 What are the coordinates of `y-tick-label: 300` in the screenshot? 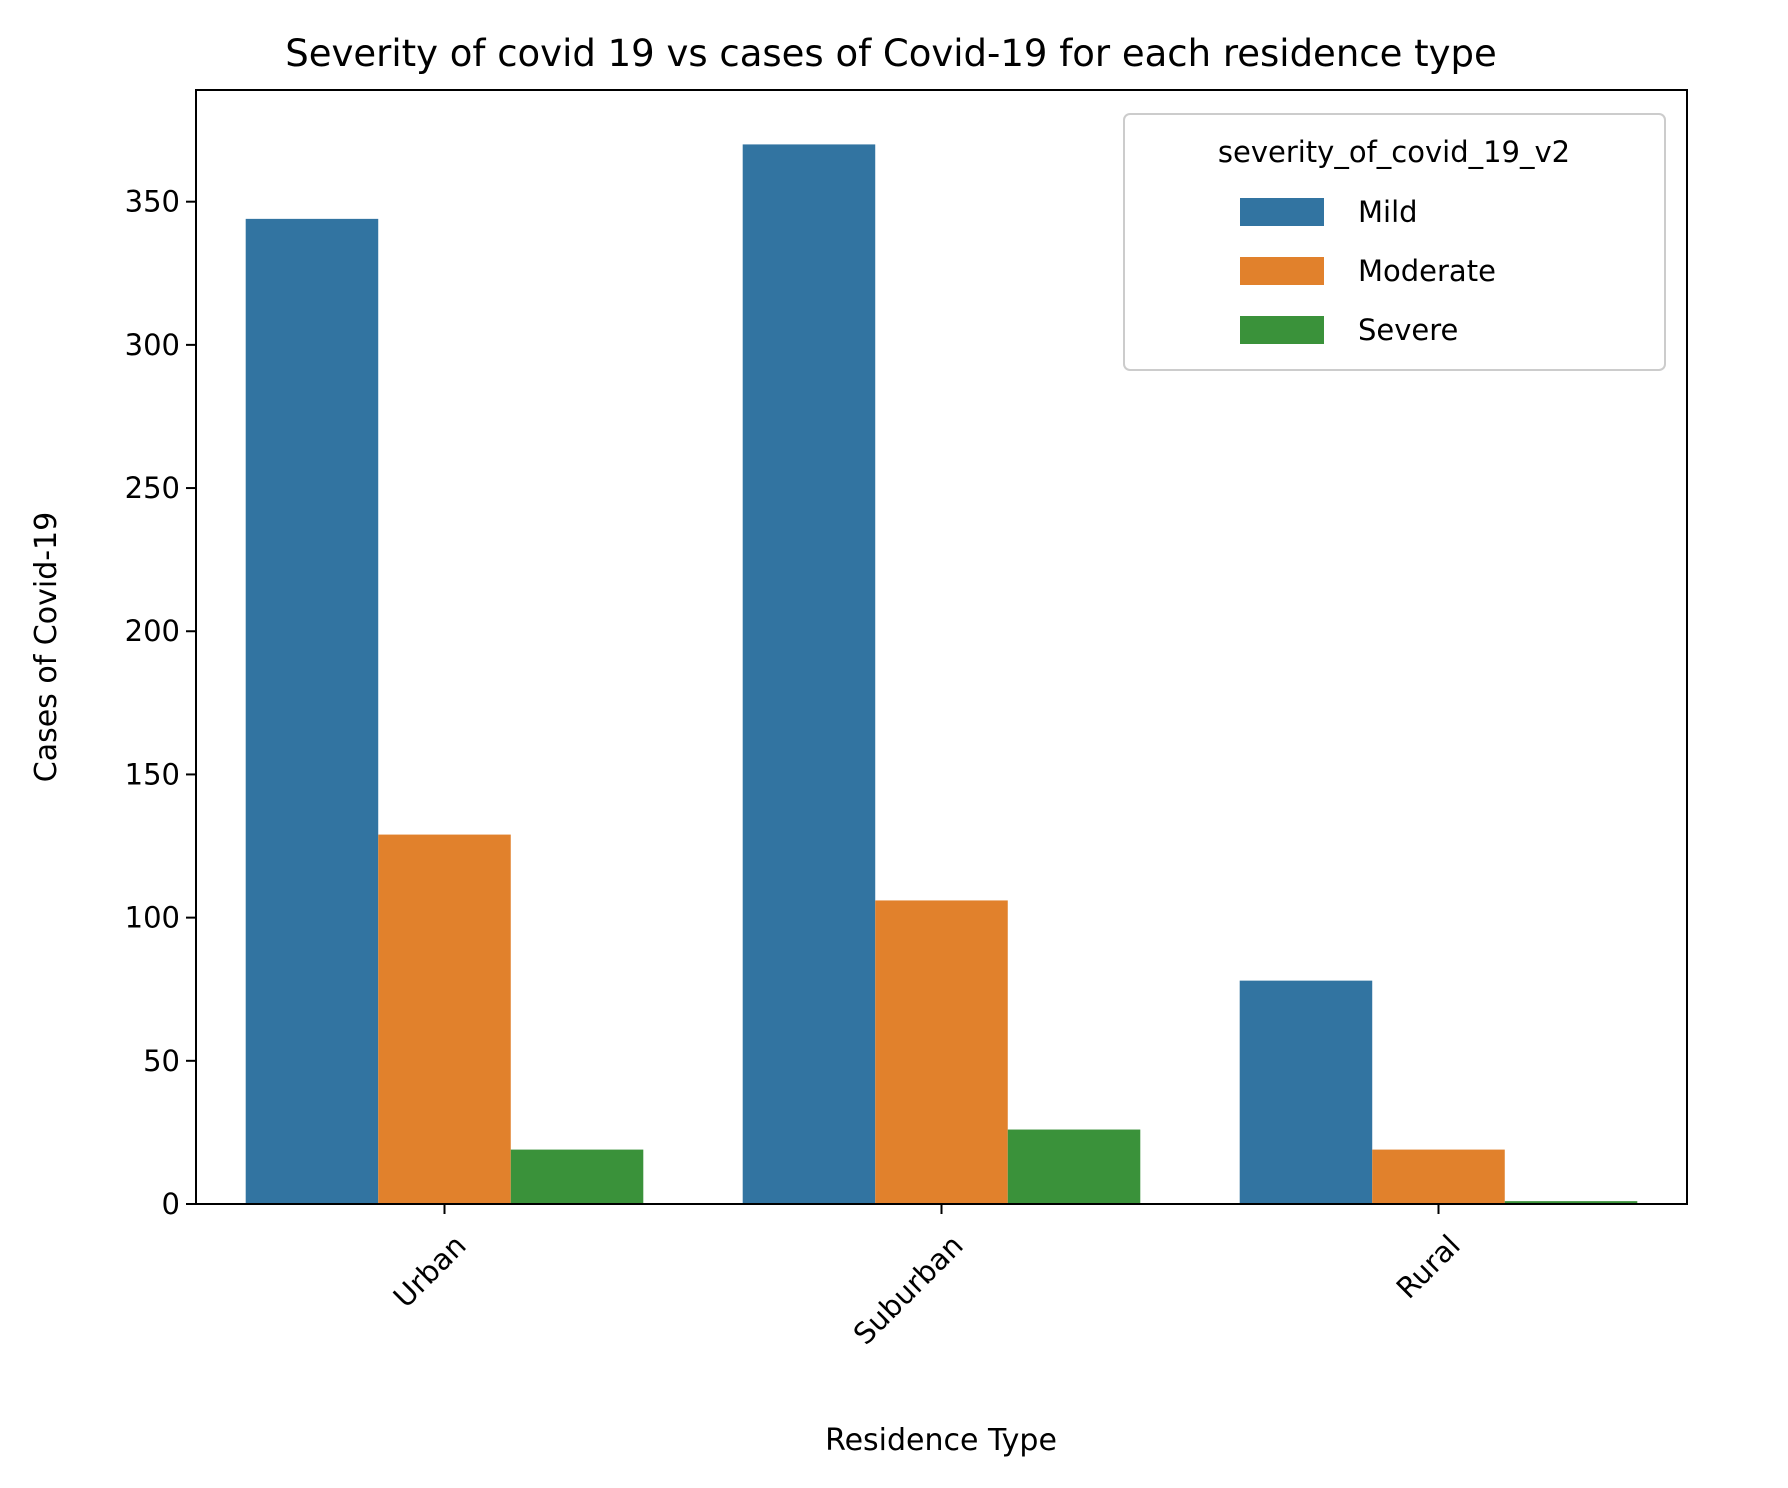 It's located at (152, 345).